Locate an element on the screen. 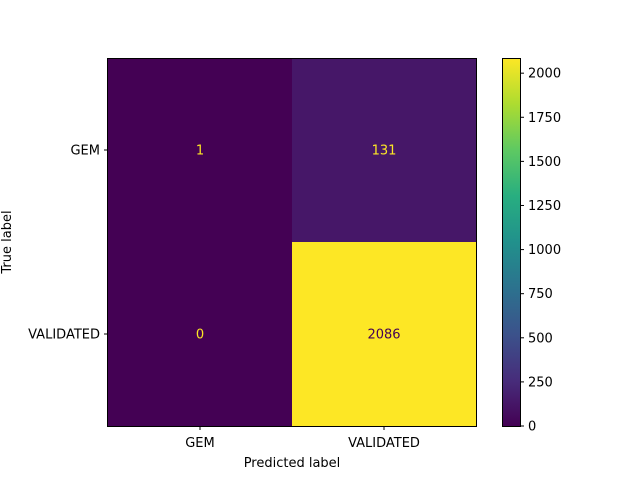 This screenshot has width=640, height=480. cell-value-label: 1 is located at coordinates (200, 151).